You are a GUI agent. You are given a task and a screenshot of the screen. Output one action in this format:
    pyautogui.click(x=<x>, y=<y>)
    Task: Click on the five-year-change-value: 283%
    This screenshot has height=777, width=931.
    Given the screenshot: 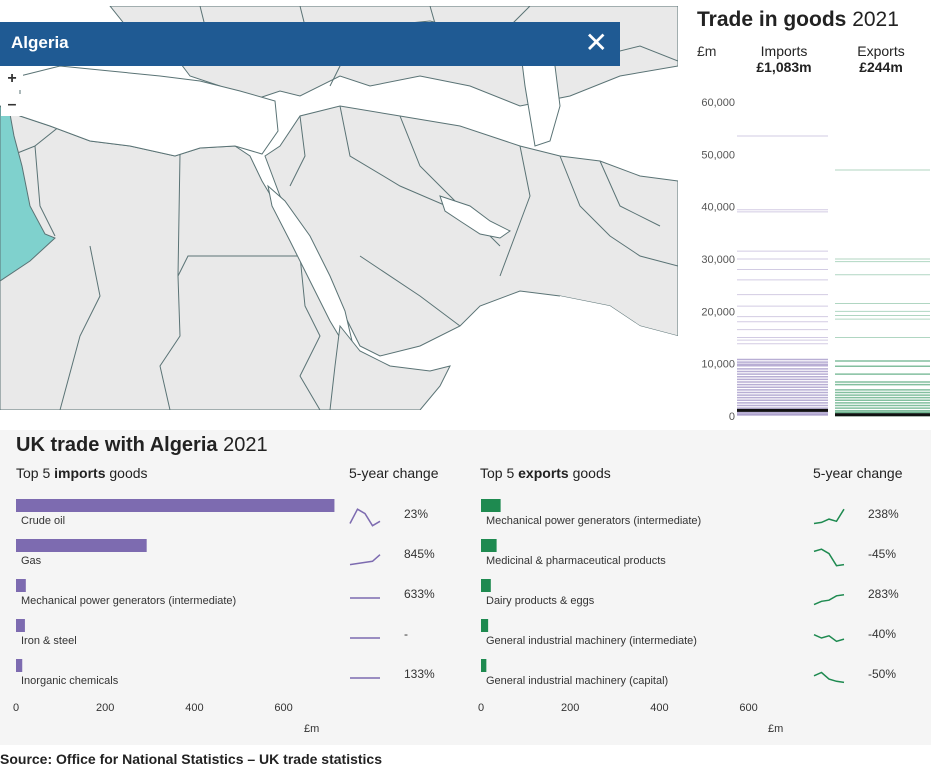 What is the action you would take?
    pyautogui.click(x=883, y=594)
    